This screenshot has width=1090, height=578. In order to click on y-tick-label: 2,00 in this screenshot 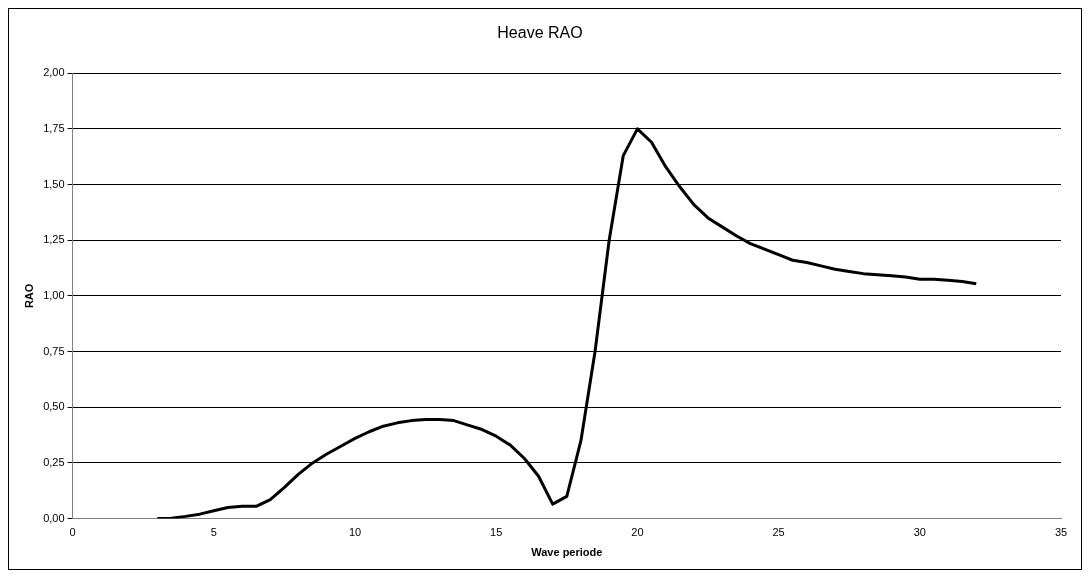, I will do `click(54, 72)`.